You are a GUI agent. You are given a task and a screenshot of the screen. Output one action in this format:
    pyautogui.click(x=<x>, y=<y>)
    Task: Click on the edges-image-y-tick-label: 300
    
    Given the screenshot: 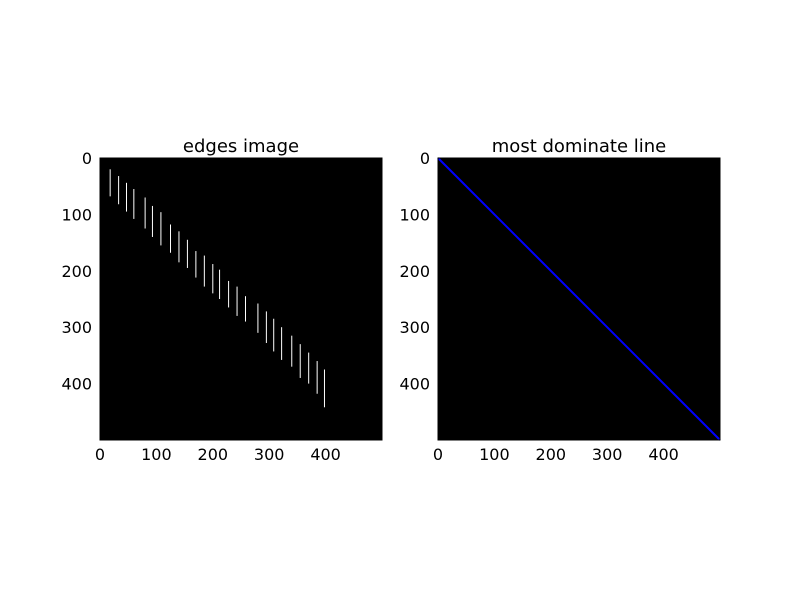 What is the action you would take?
    pyautogui.click(x=76, y=327)
    